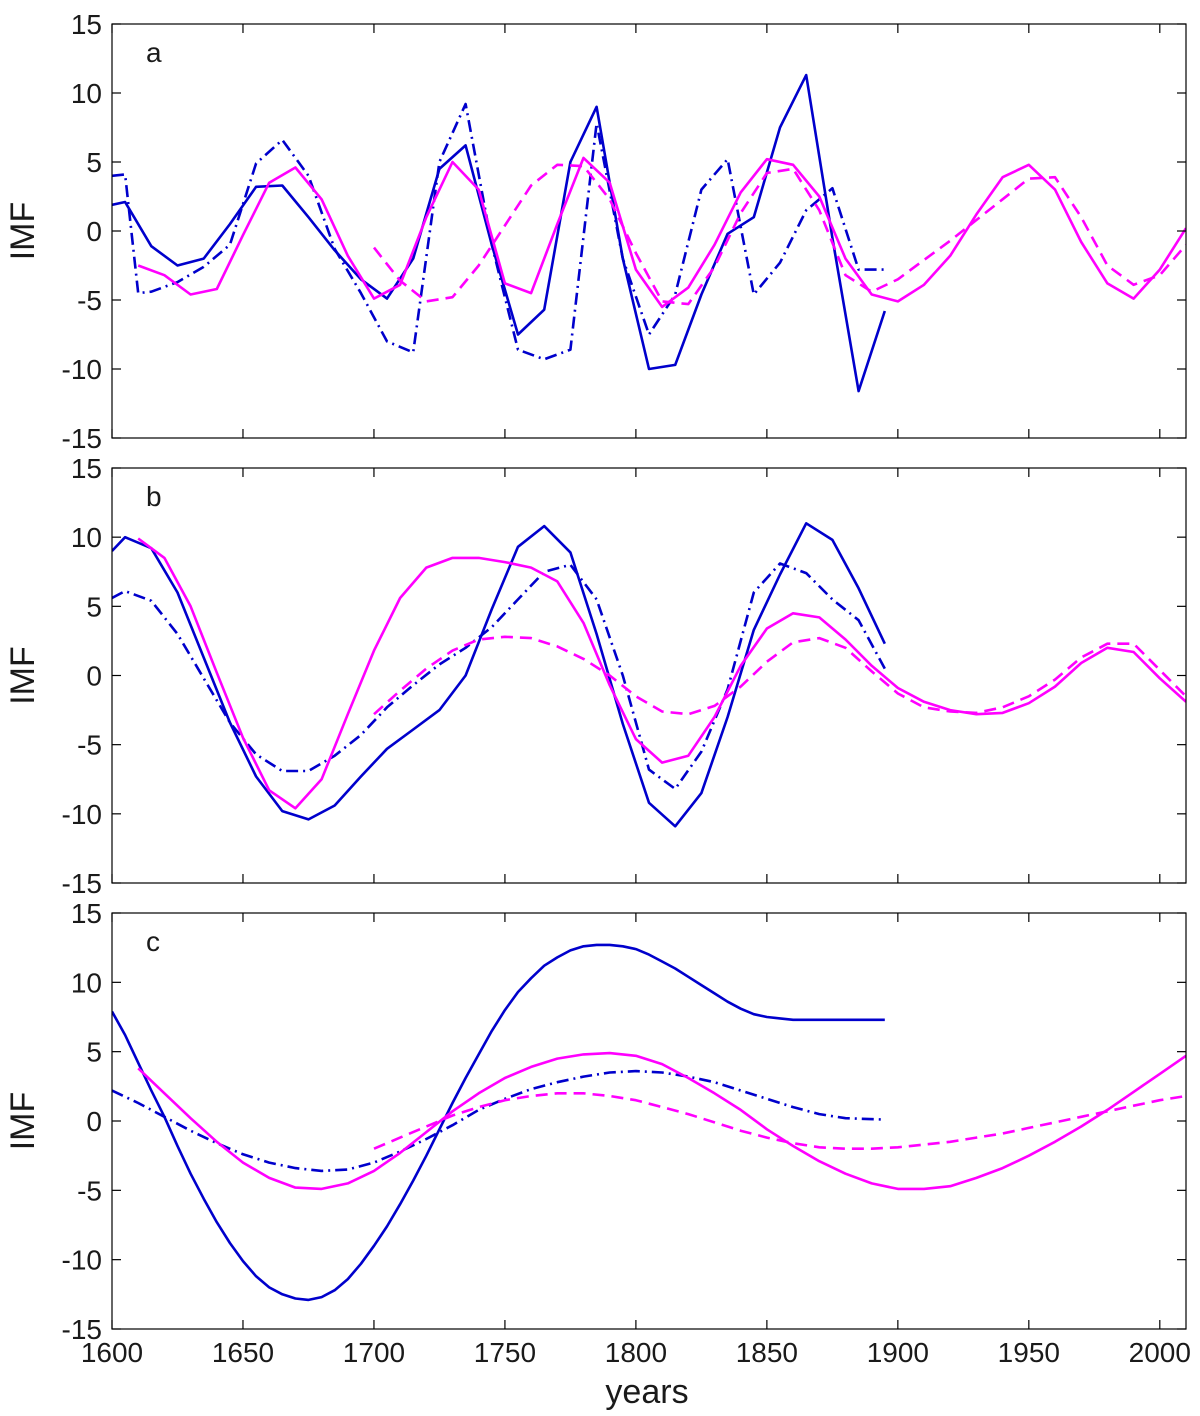 The width and height of the screenshot is (1200, 1416). I want to click on x-tick-label: 2000, so click(1160, 1352).